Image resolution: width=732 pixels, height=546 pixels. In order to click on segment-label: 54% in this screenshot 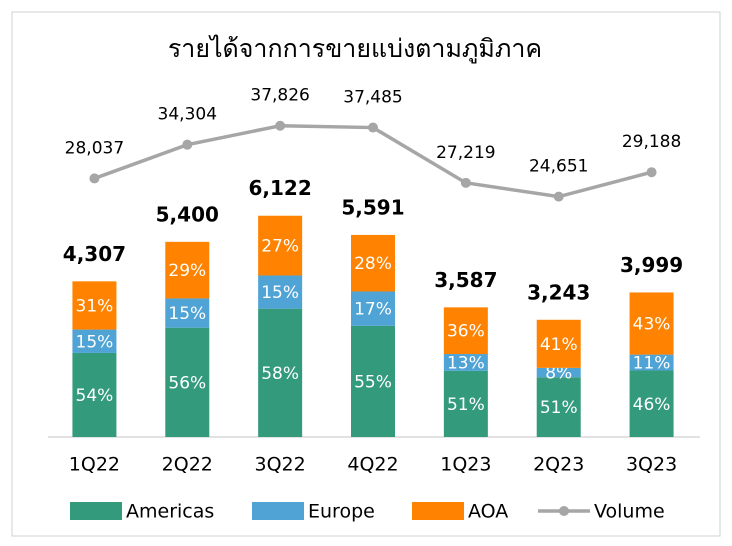, I will do `click(95, 396)`.